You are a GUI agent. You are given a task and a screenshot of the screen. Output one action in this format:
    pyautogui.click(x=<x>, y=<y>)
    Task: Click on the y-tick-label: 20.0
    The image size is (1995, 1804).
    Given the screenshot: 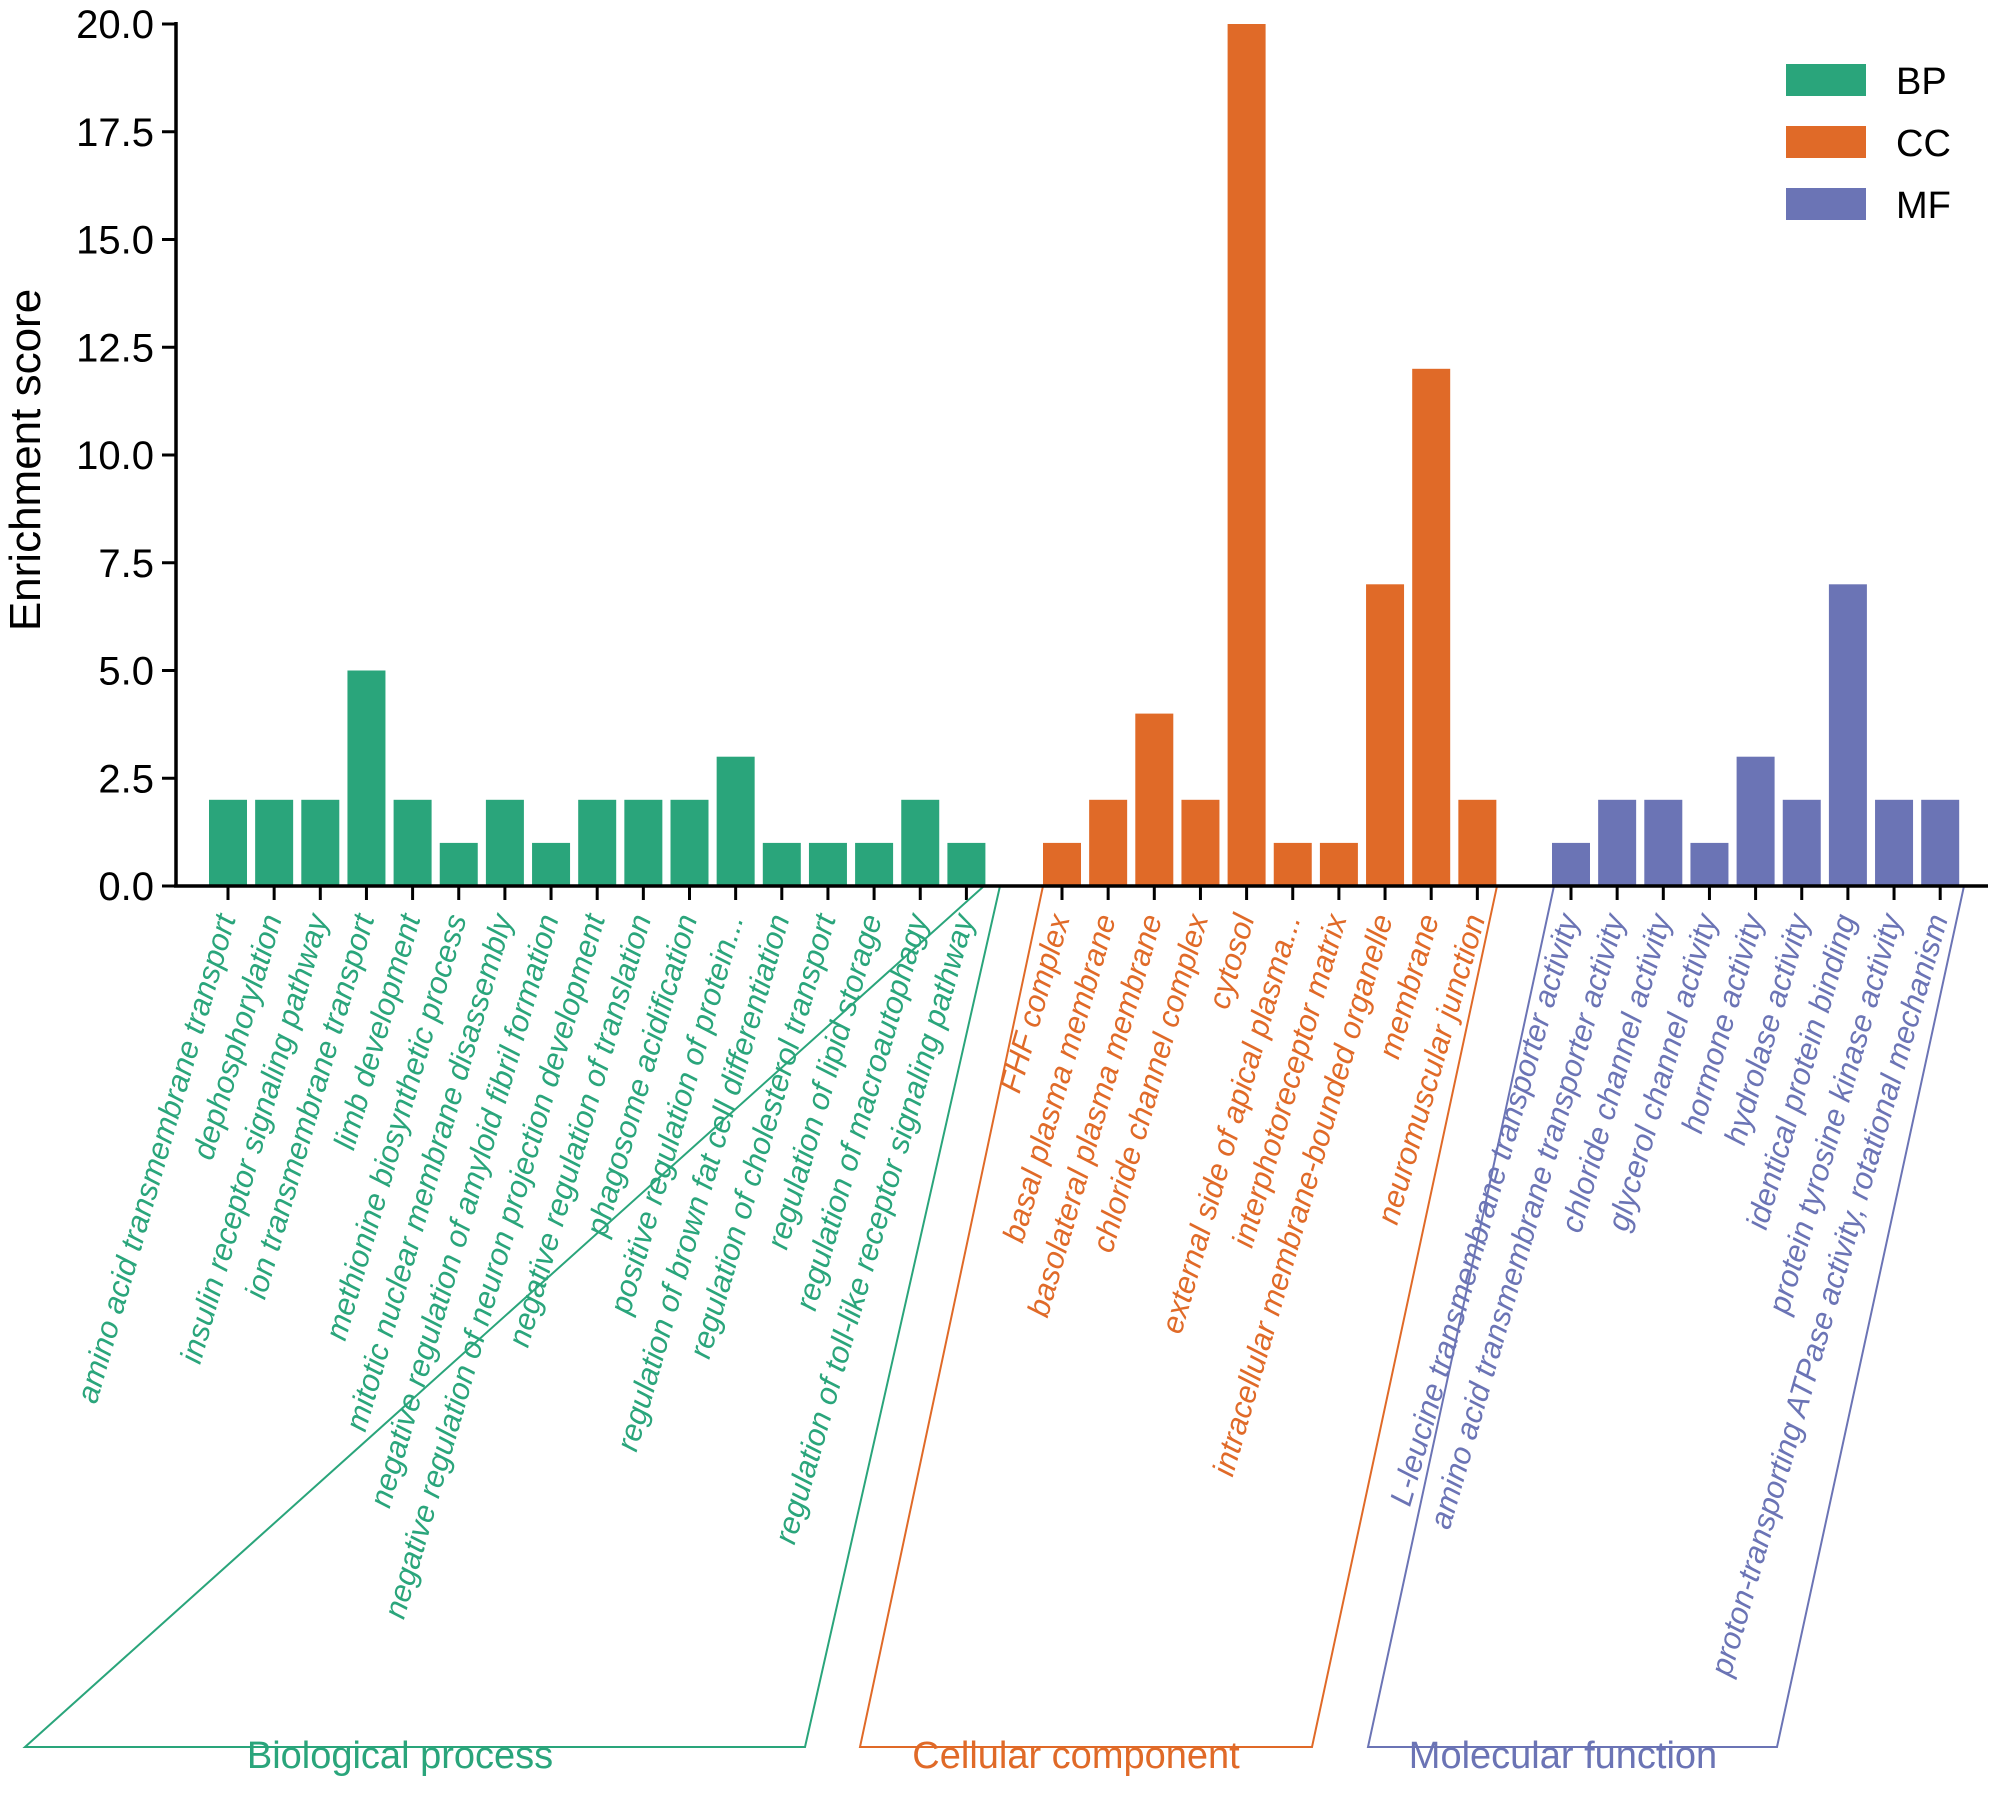 What is the action you would take?
    pyautogui.click(x=115, y=25)
    